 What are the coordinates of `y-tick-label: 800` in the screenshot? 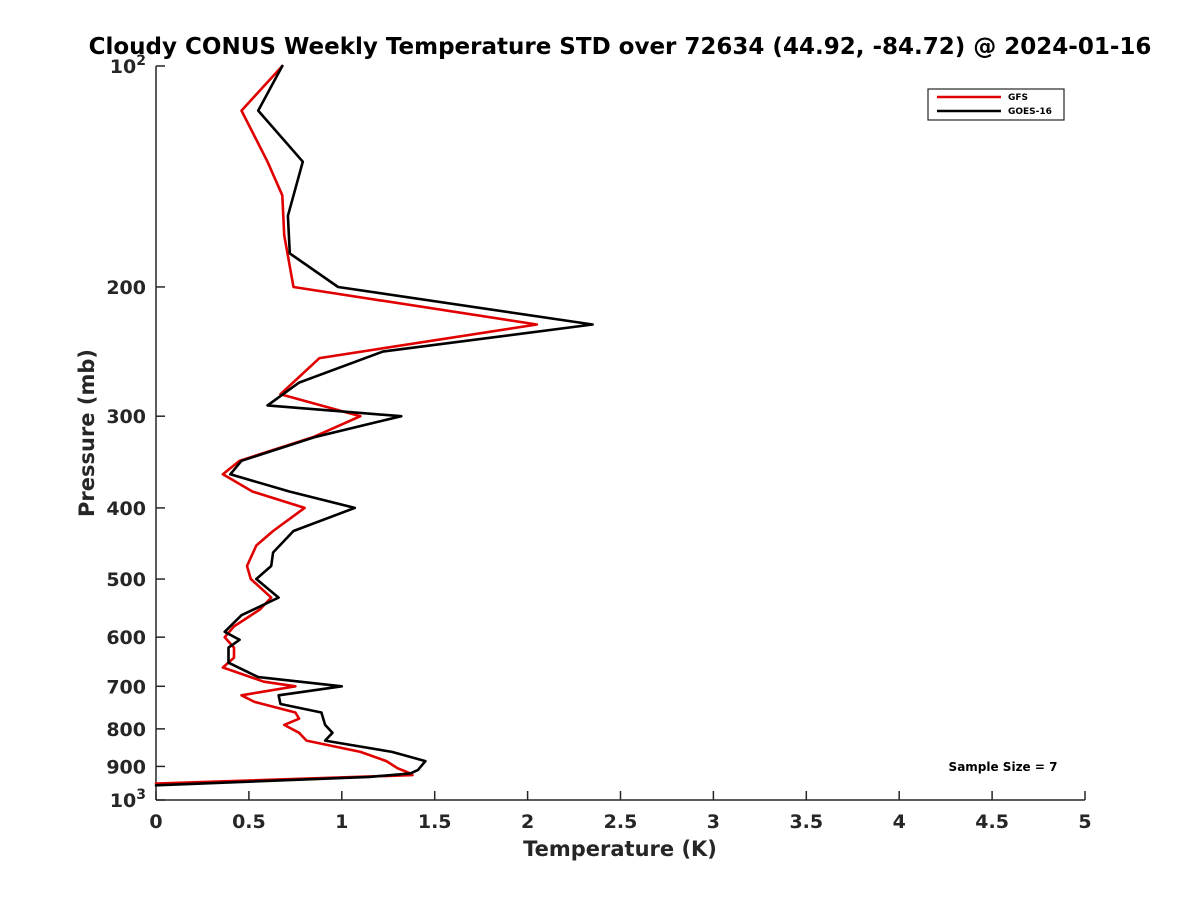 It's located at (126, 730).